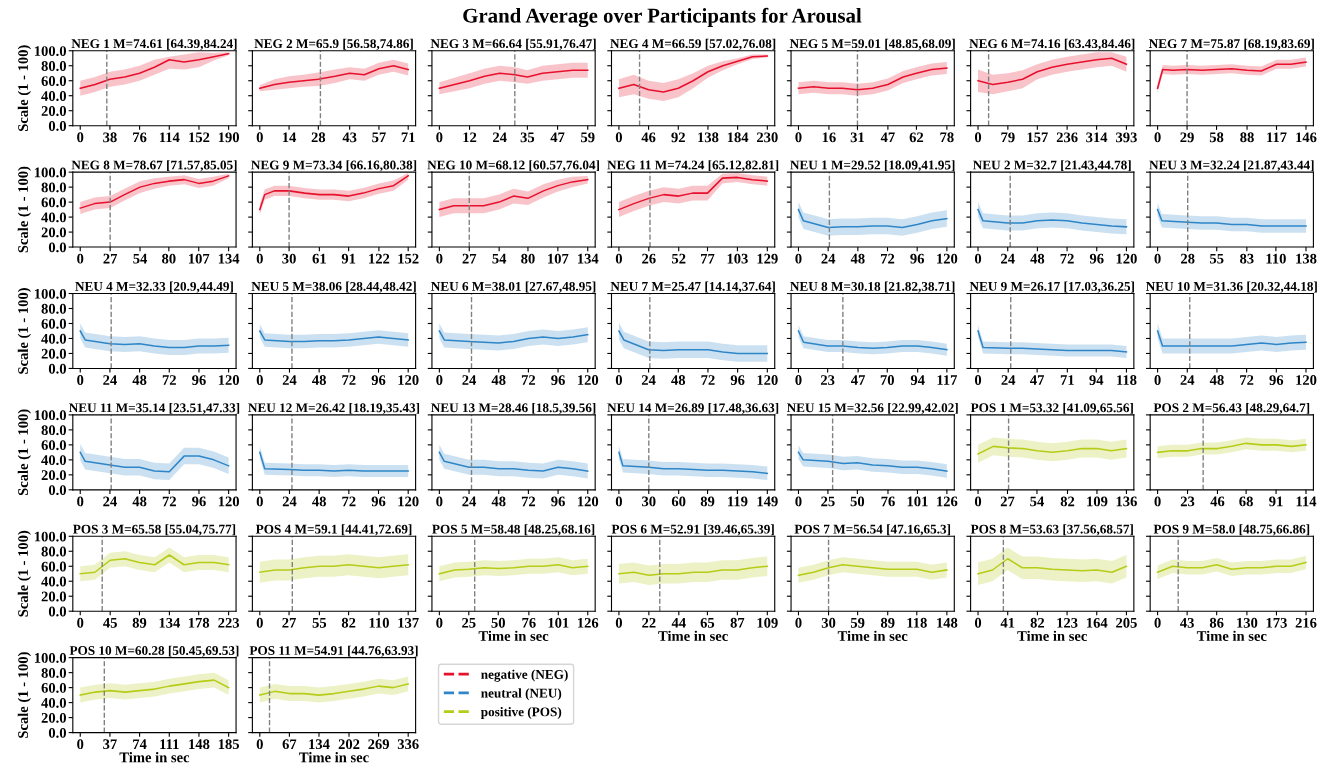  What do you see at coordinates (334, 408) in the screenshot?
I see `chart-title: NEU 12 M=26.42 [18.19,35.43]` at bounding box center [334, 408].